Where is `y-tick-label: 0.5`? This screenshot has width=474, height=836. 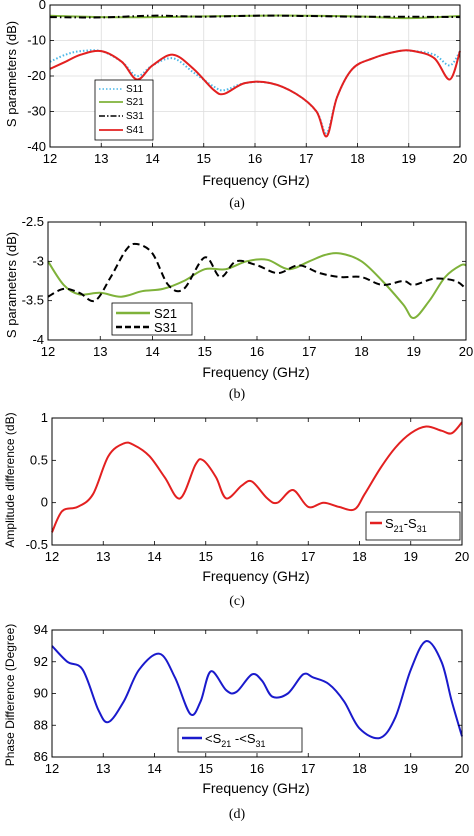 y-tick-label: 0.5 is located at coordinates (39, 459).